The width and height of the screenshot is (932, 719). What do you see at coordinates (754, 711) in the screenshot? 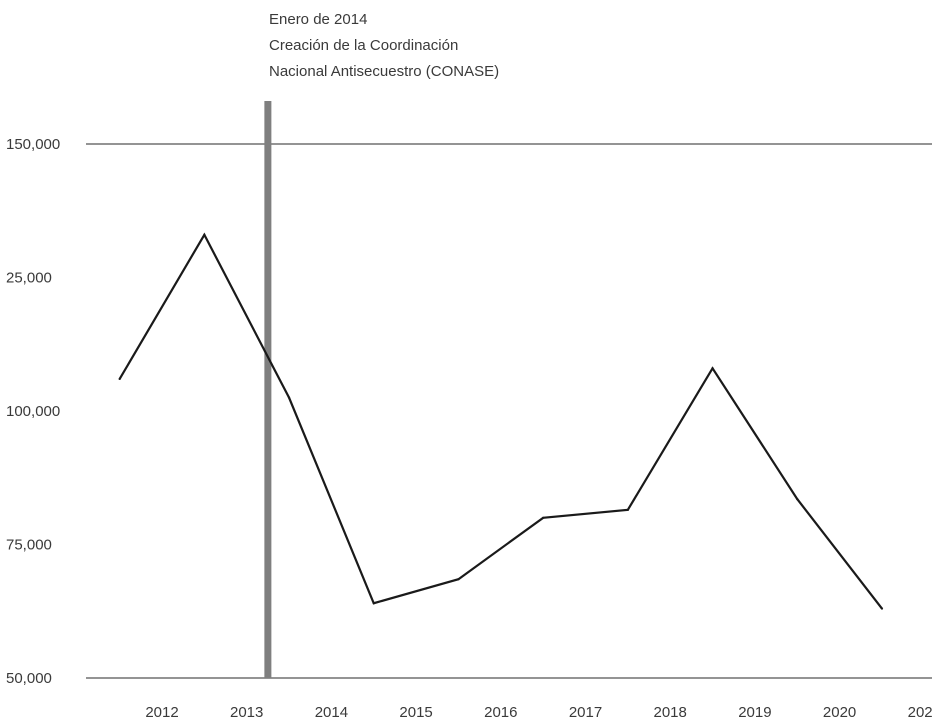
I see `x-tick-label: 2019` at bounding box center [754, 711].